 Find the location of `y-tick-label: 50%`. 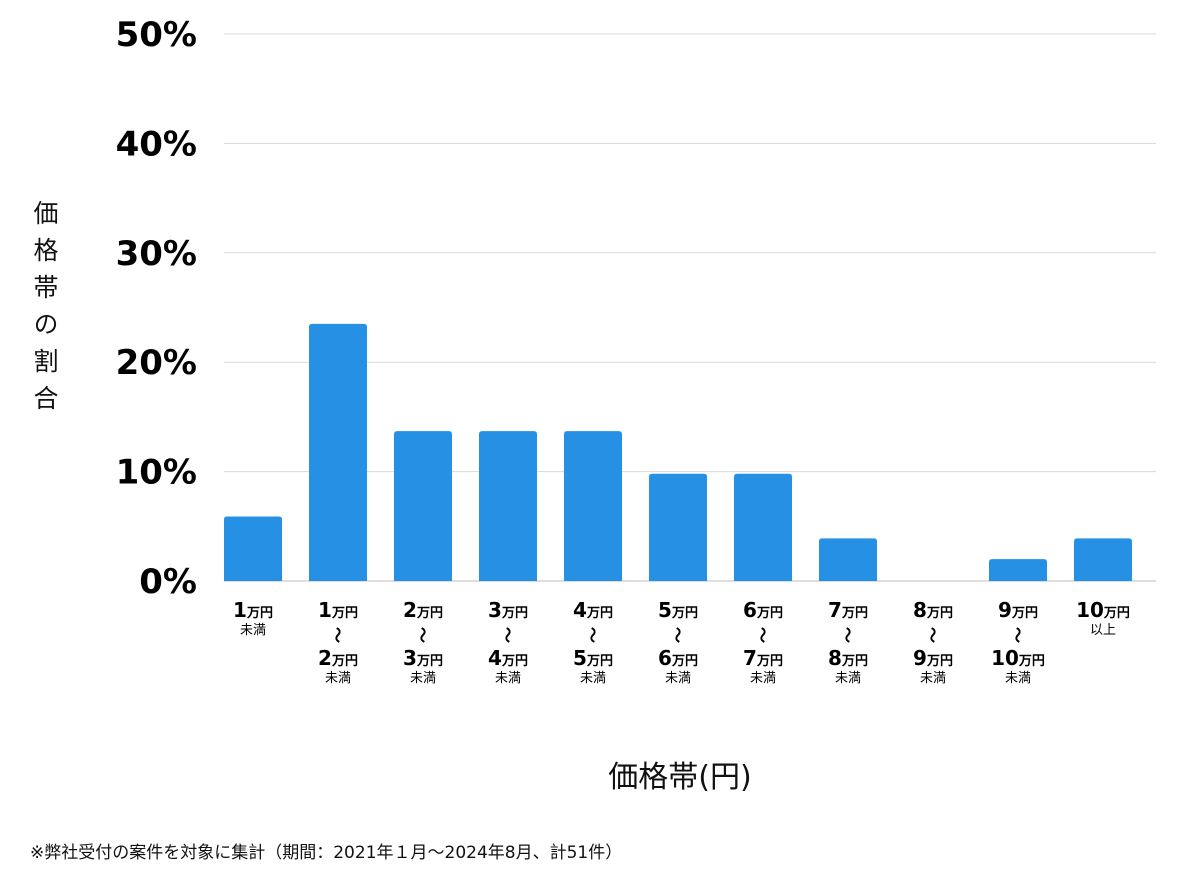

y-tick-label: 50% is located at coordinates (156, 35).